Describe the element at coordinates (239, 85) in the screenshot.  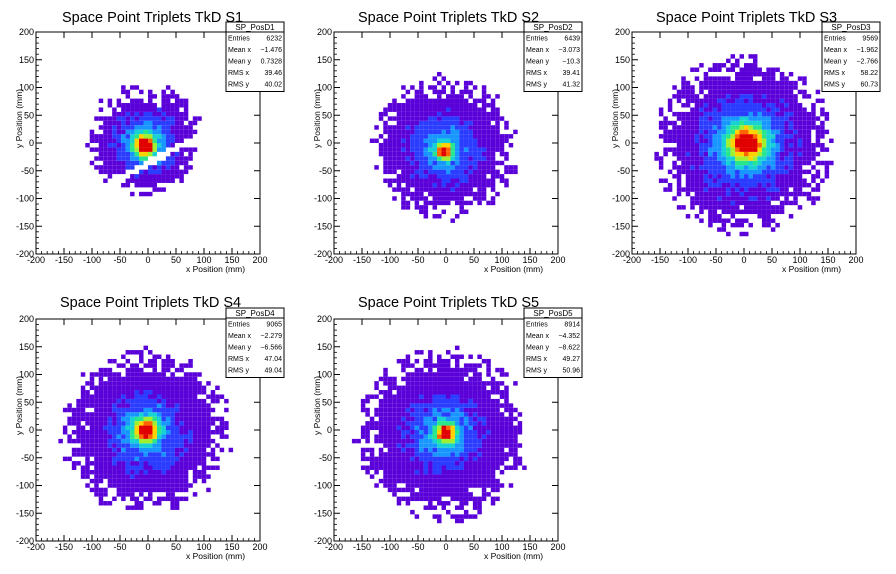
I see `stats-row-label: RMS y` at that location.